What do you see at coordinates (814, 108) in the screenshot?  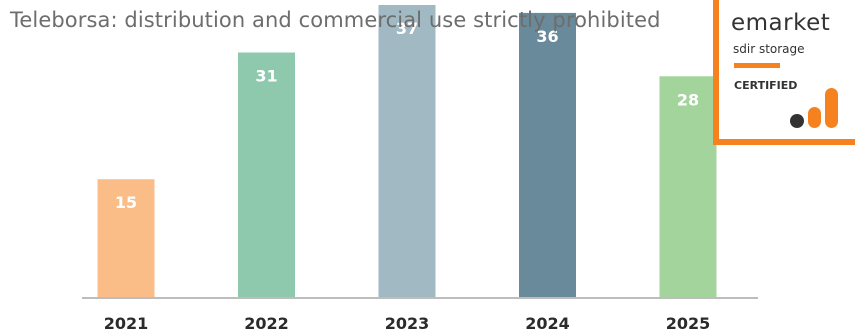 I see `signal-bars-icon` at bounding box center [814, 108].